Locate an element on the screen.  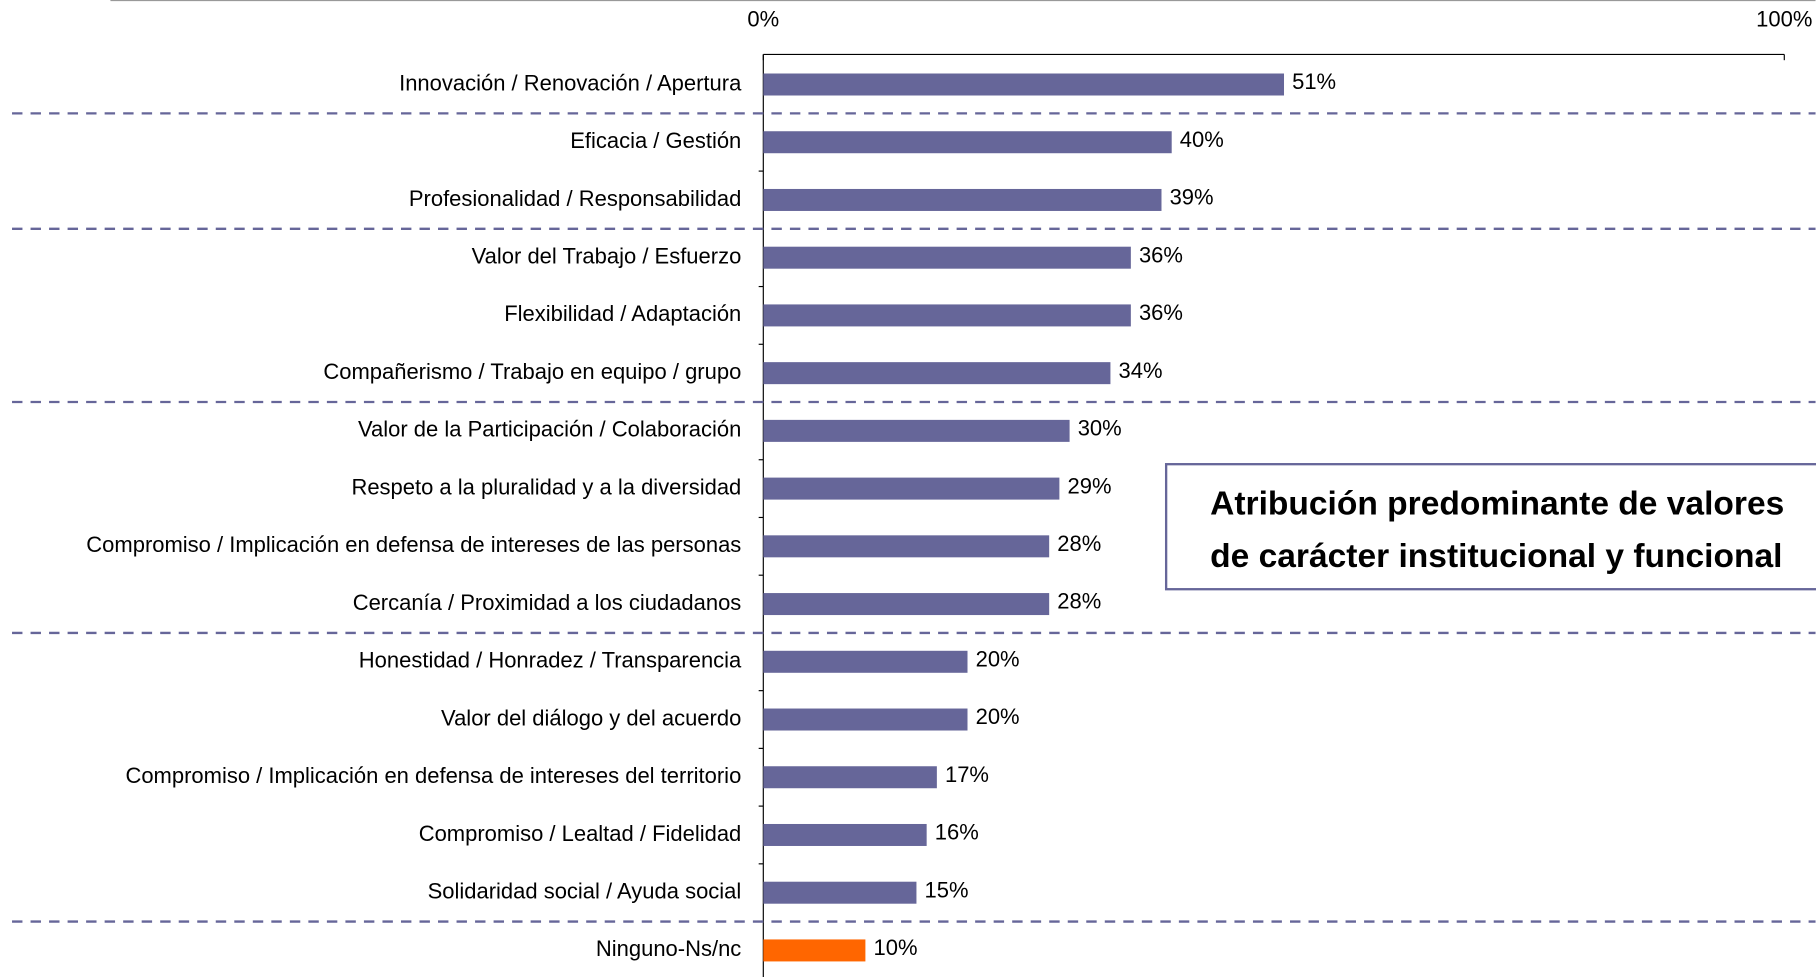
value-label: 15% is located at coordinates (947, 889).